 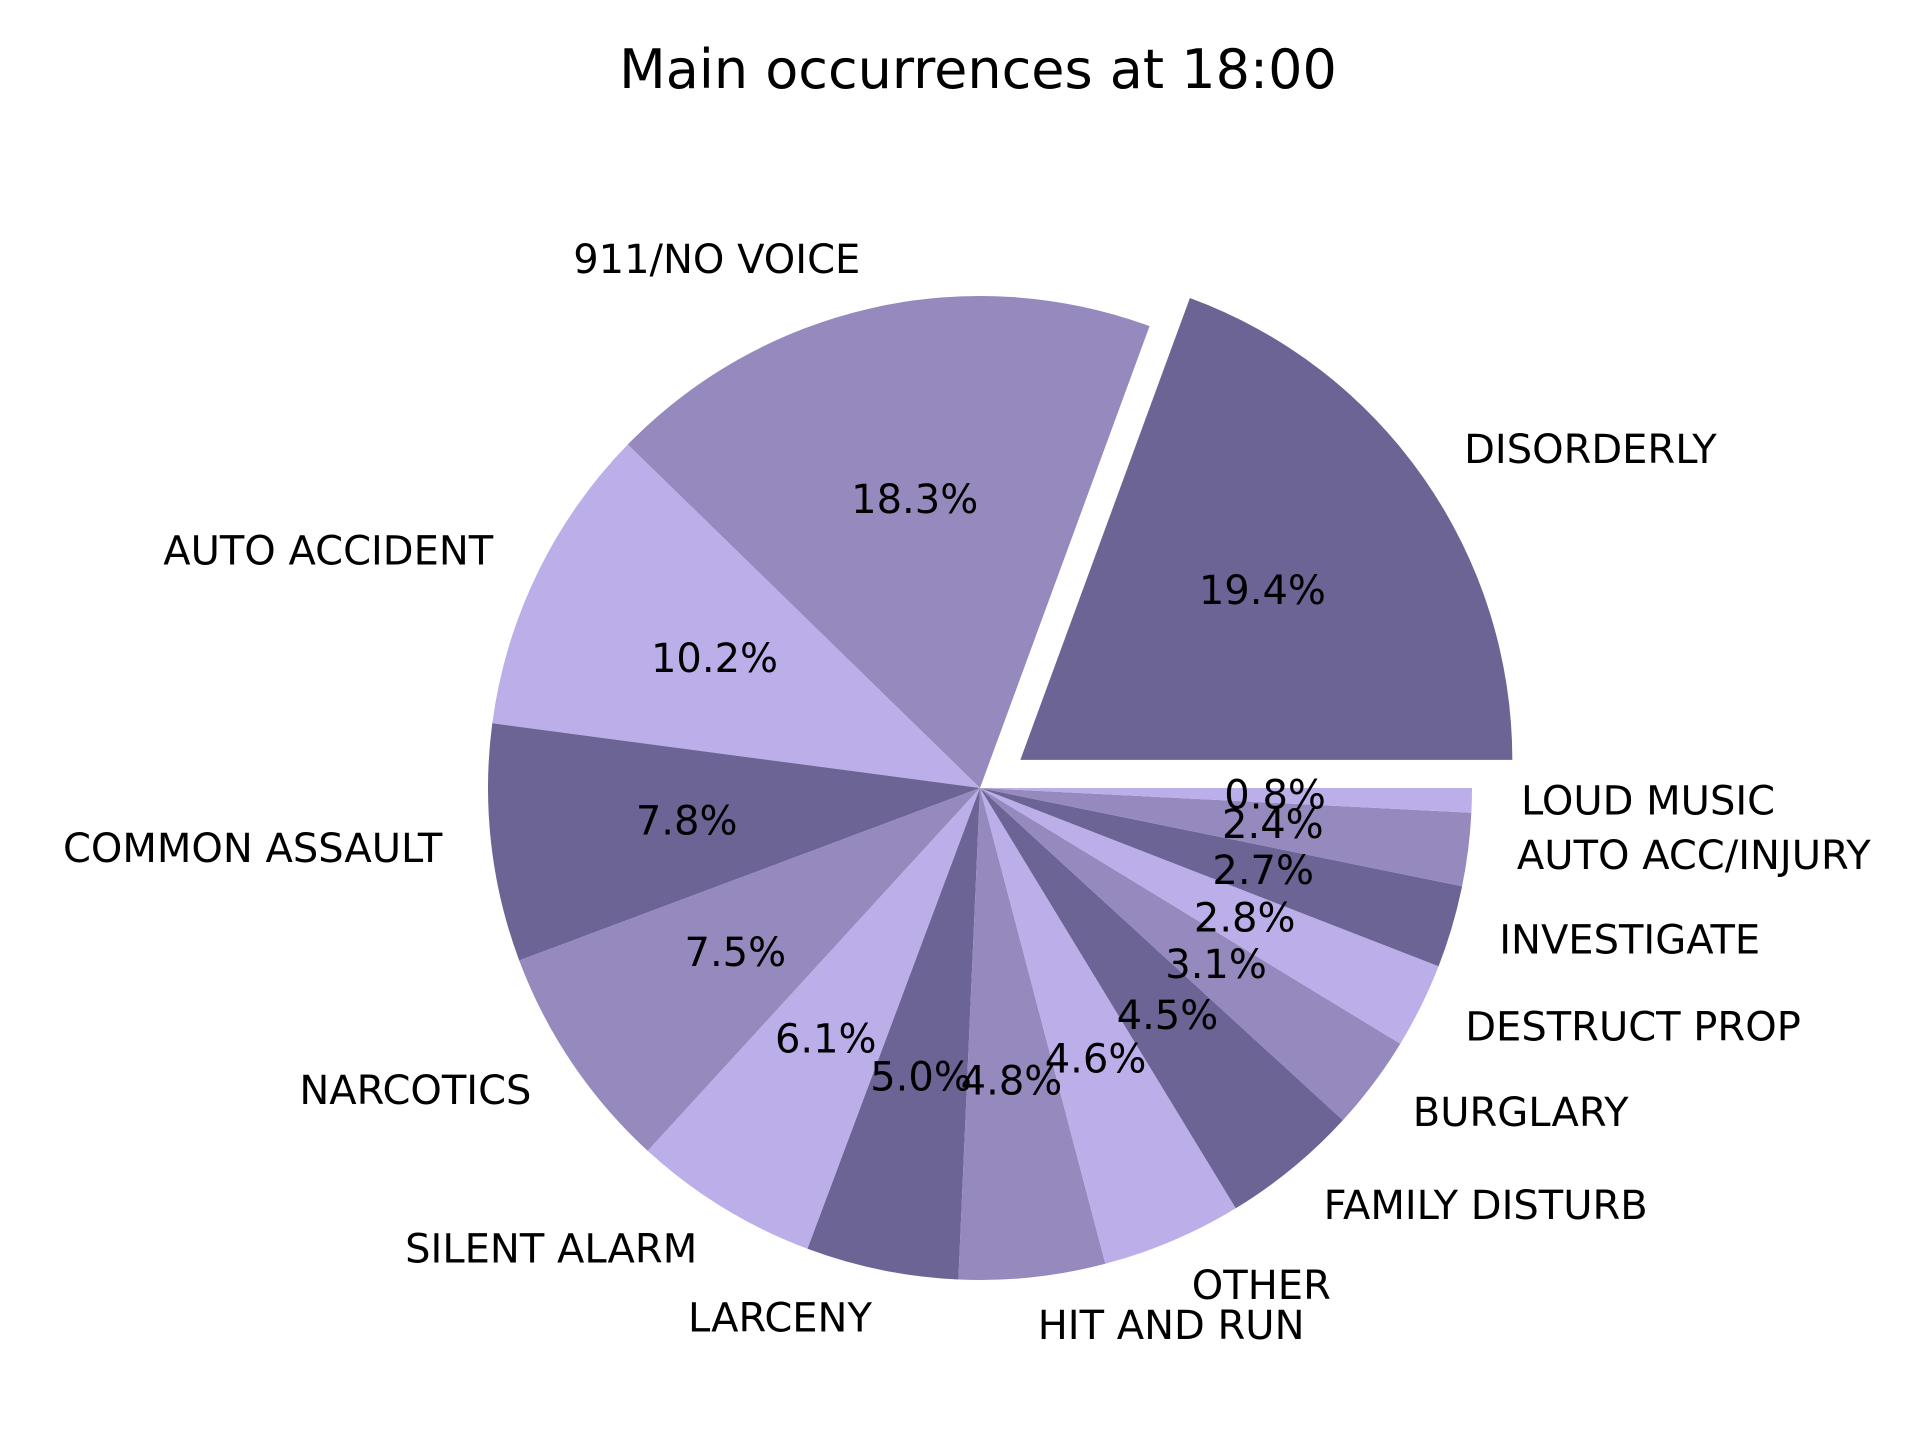 What do you see at coordinates (1262, 591) in the screenshot?
I see `pct-label-disorderly: 19.4%` at bounding box center [1262, 591].